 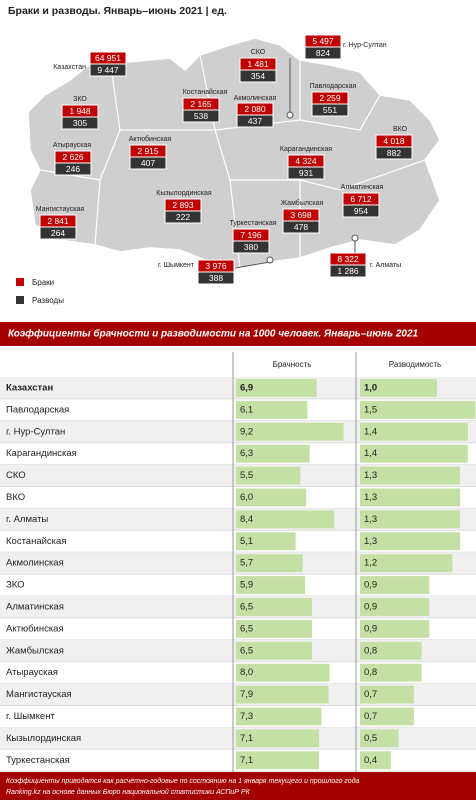 I want to click on marriage-value: 8,0, so click(x=246, y=672).